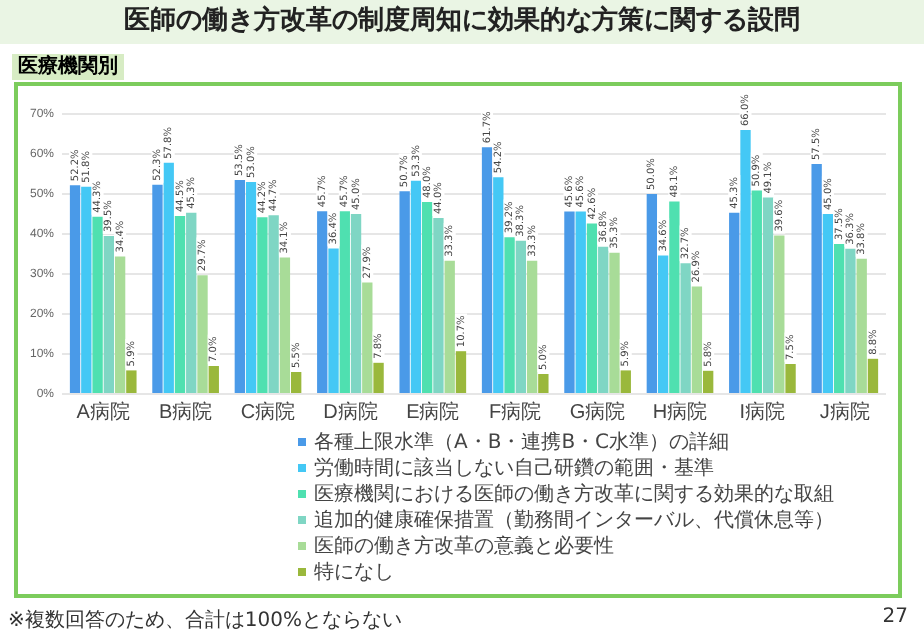  Describe the element at coordinates (522, 443) in the screenshot. I see `legend-label: 各種上限水準（A・B・連携B・C水準）の詳細` at that location.